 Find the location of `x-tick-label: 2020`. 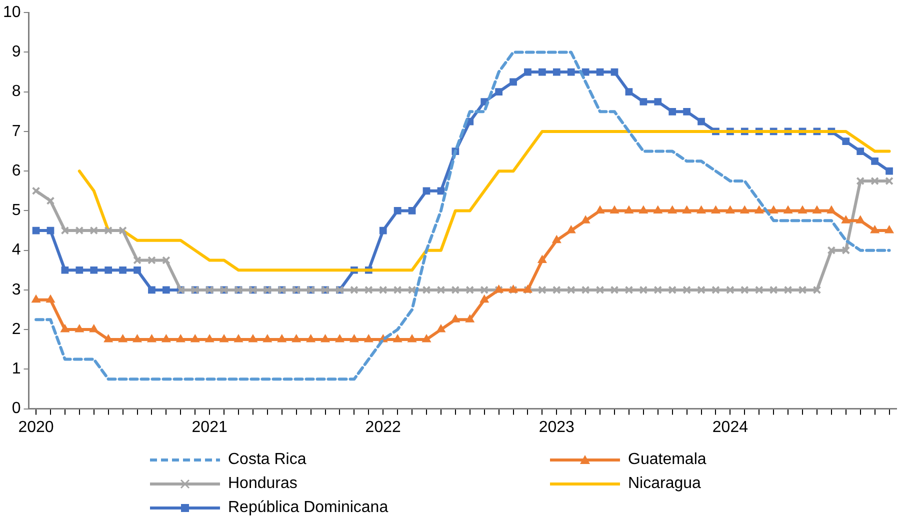

x-tick-label: 2020 is located at coordinates (36, 427).